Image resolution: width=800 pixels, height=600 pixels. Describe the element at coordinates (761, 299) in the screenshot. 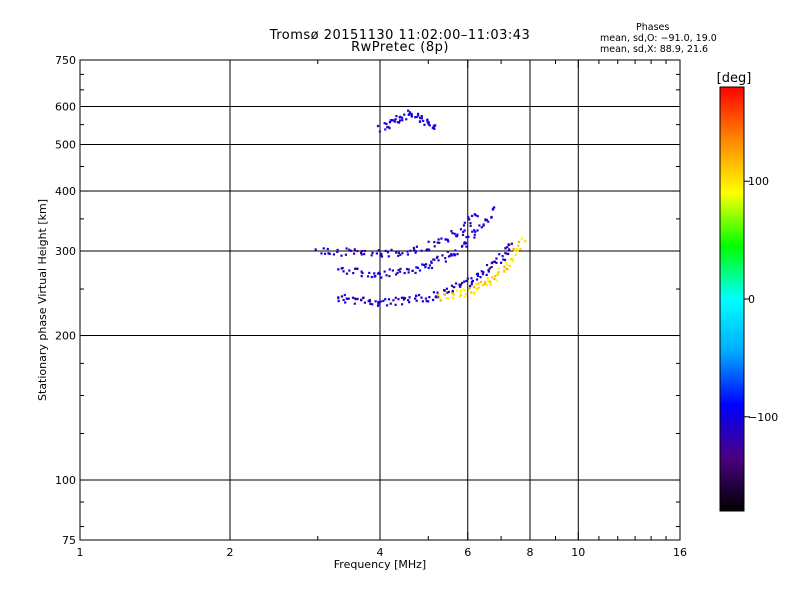

I see `colorbar-ticks: 100 0 −100` at that location.